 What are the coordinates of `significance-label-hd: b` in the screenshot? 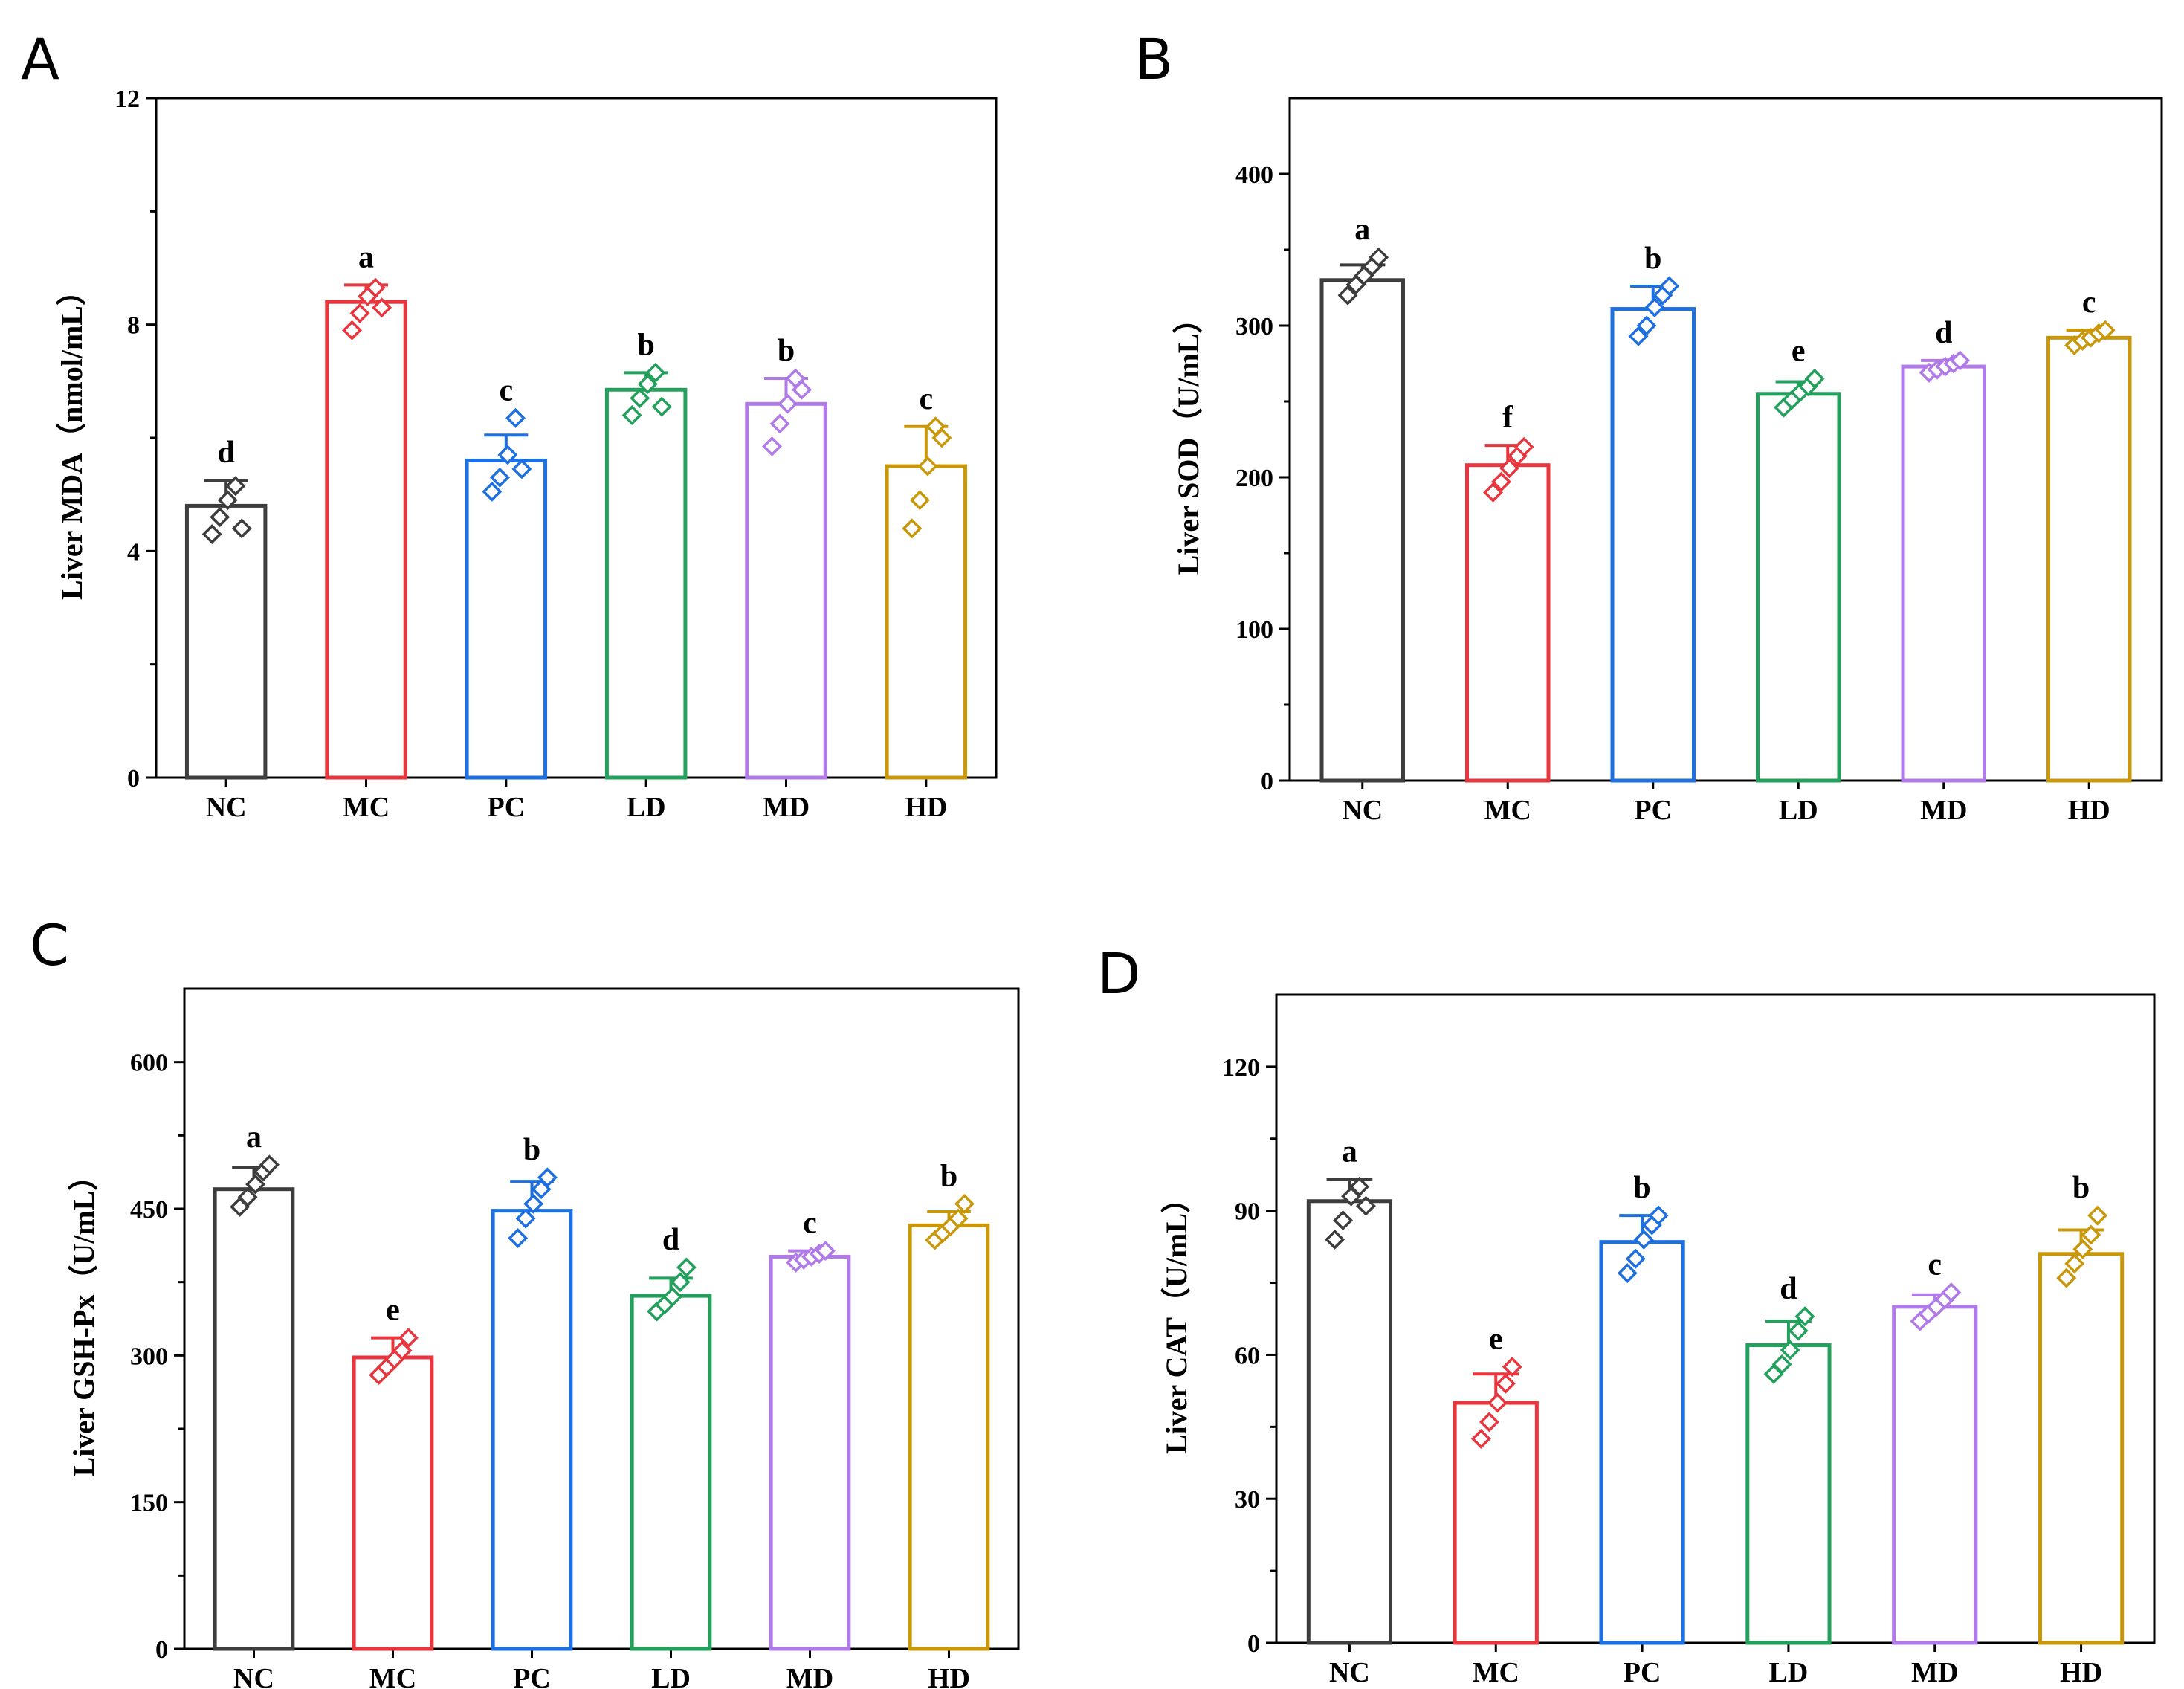 It's located at (949, 1176).